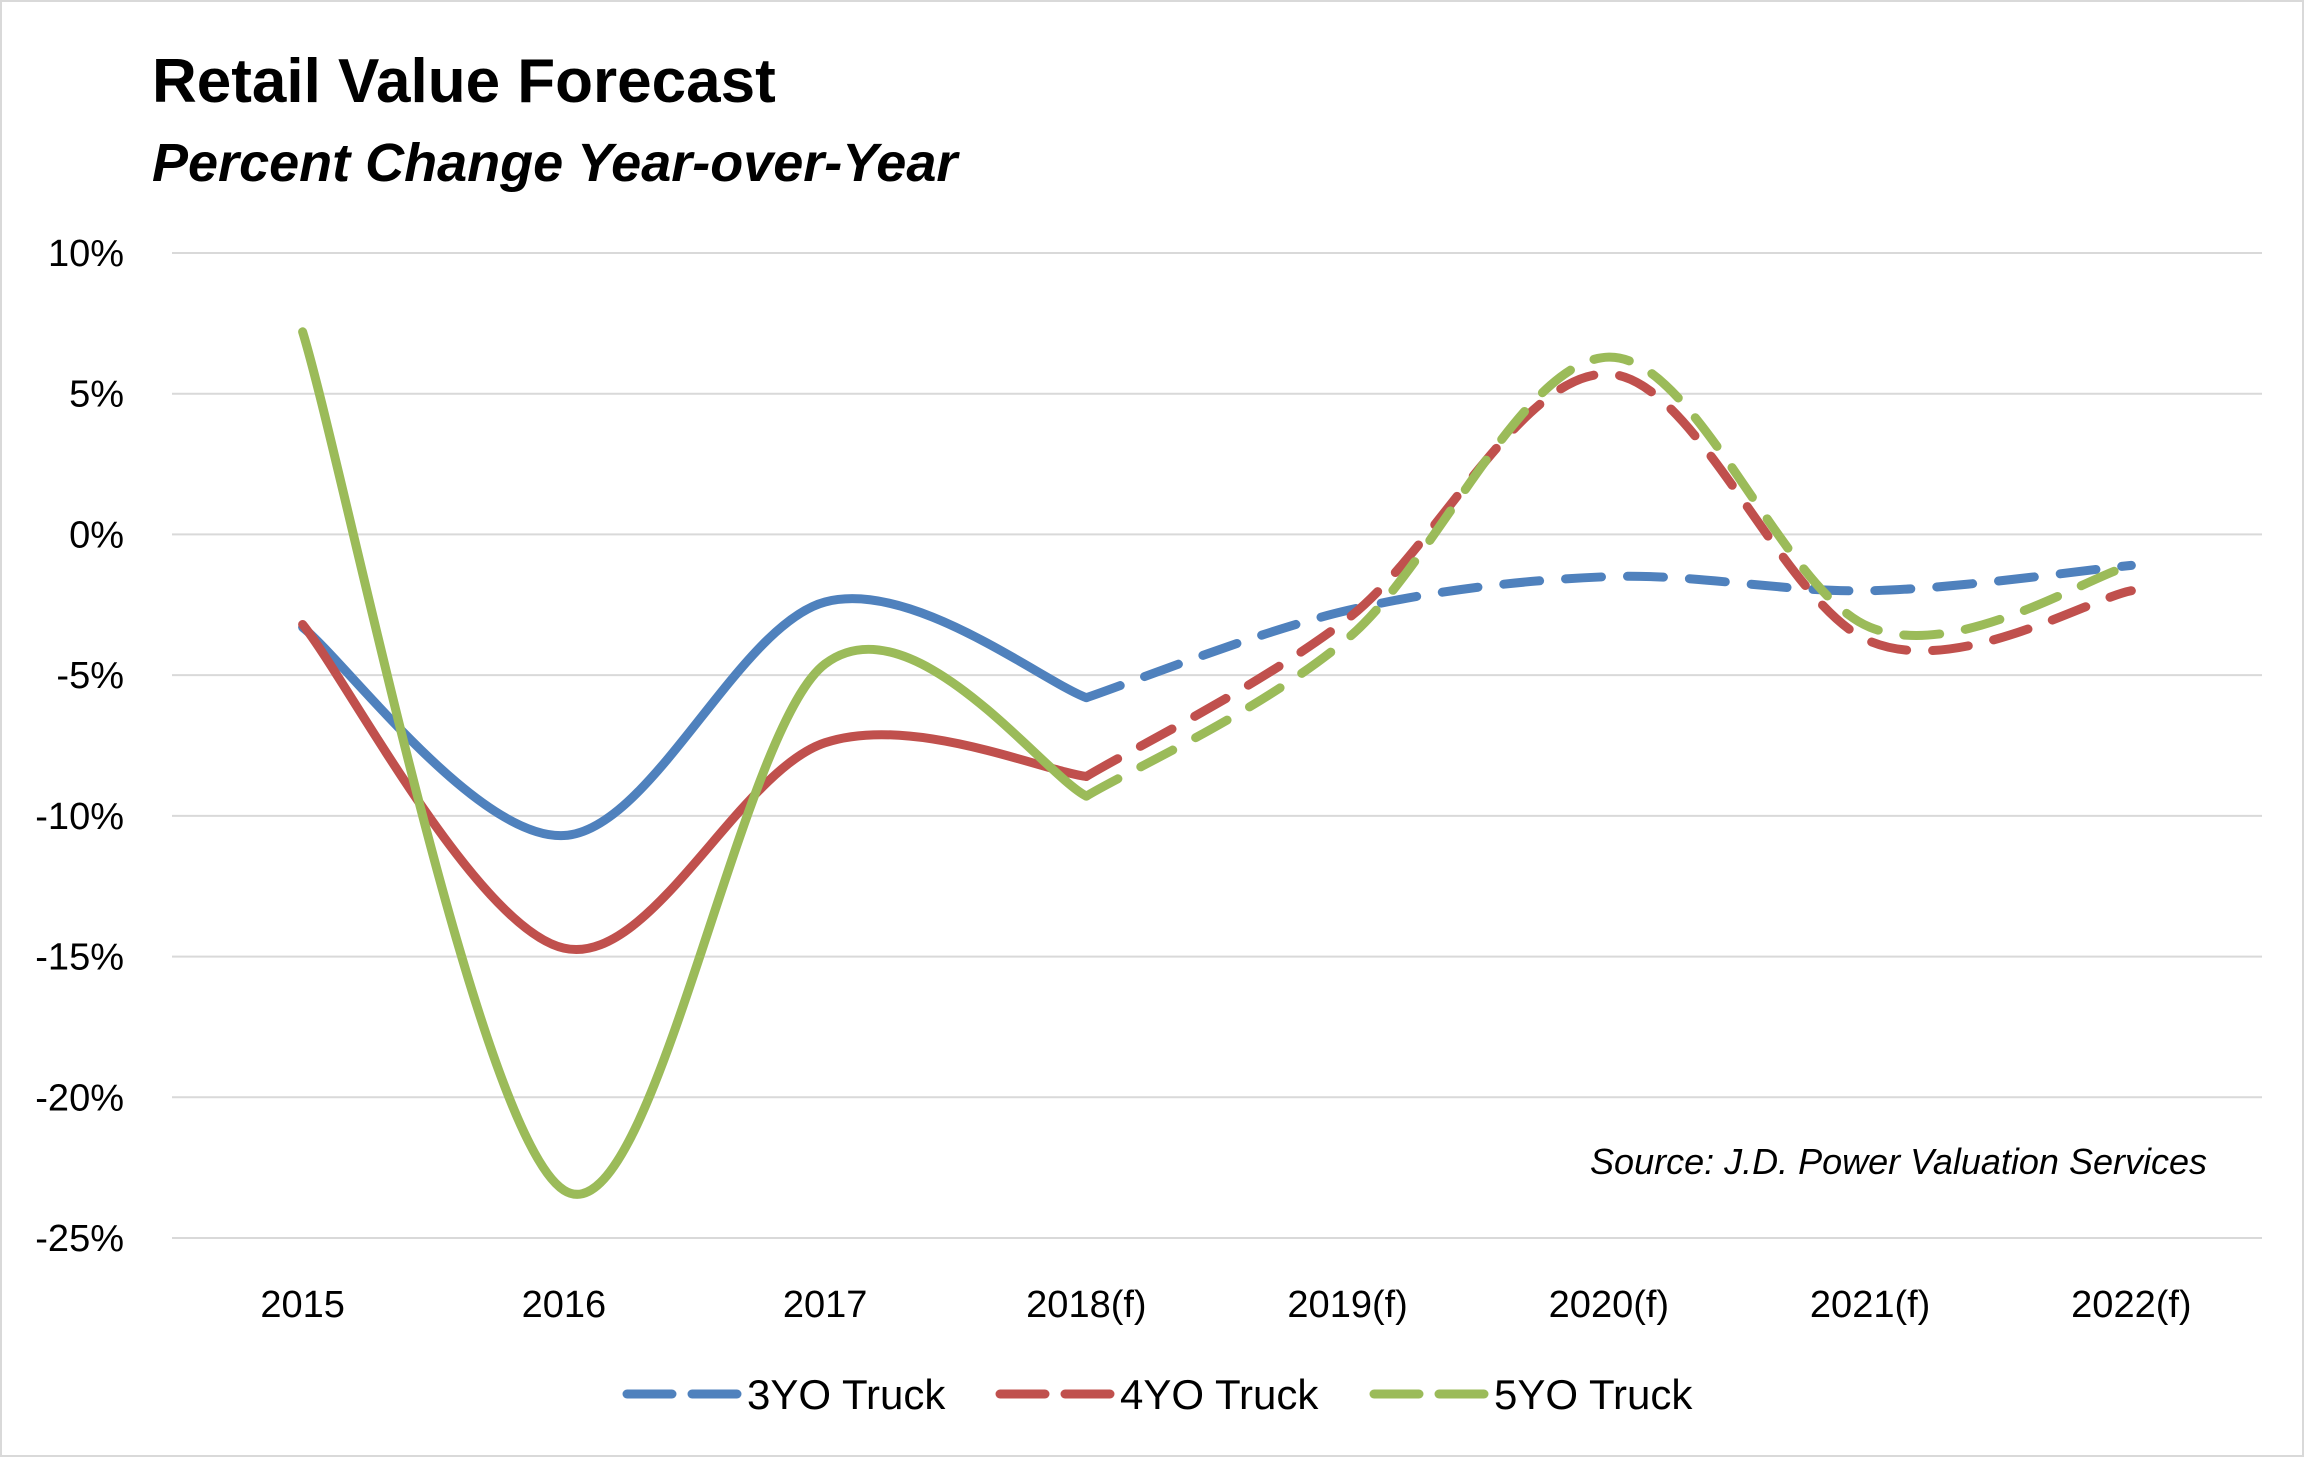 The width and height of the screenshot is (2304, 1457). What do you see at coordinates (846, 1394) in the screenshot?
I see `legend-label: 3YO Truck` at bounding box center [846, 1394].